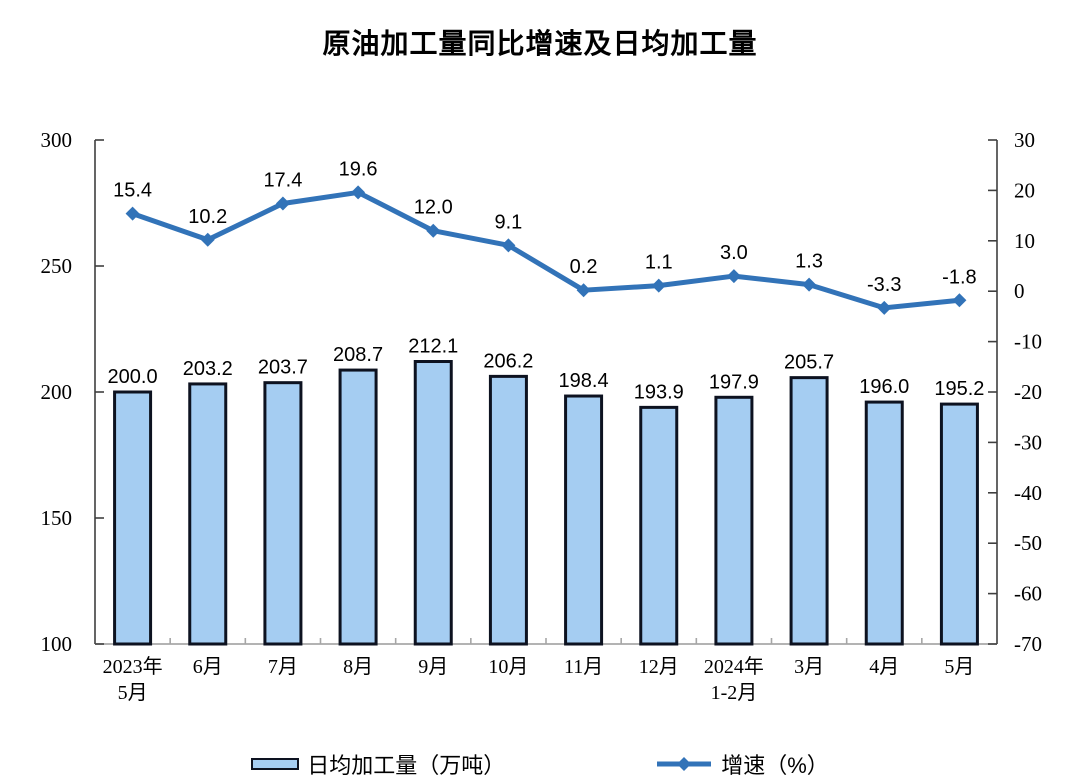 The width and height of the screenshot is (1080, 784). What do you see at coordinates (583, 667) in the screenshot?
I see `x-axis-category-label: 11月` at bounding box center [583, 667].